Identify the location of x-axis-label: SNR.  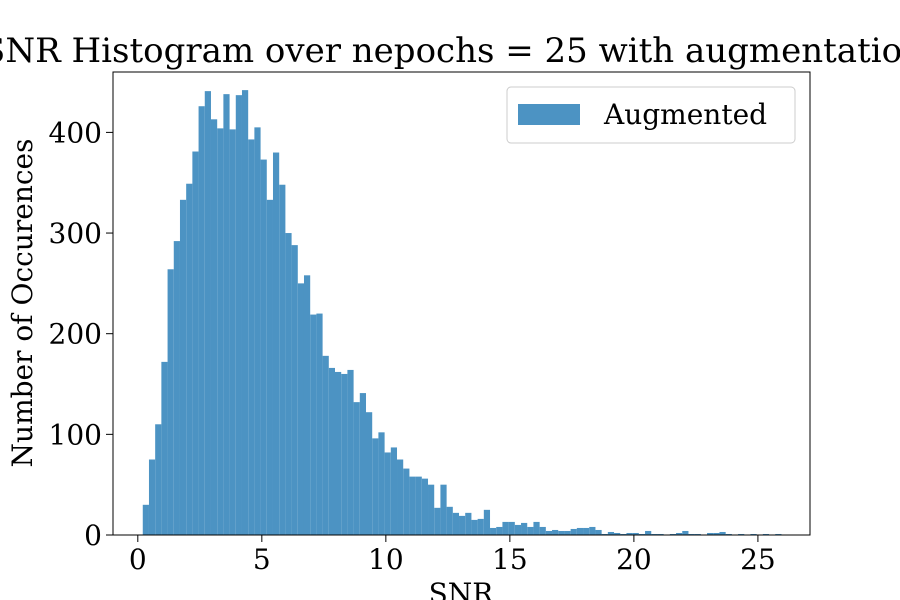
(462, 588).